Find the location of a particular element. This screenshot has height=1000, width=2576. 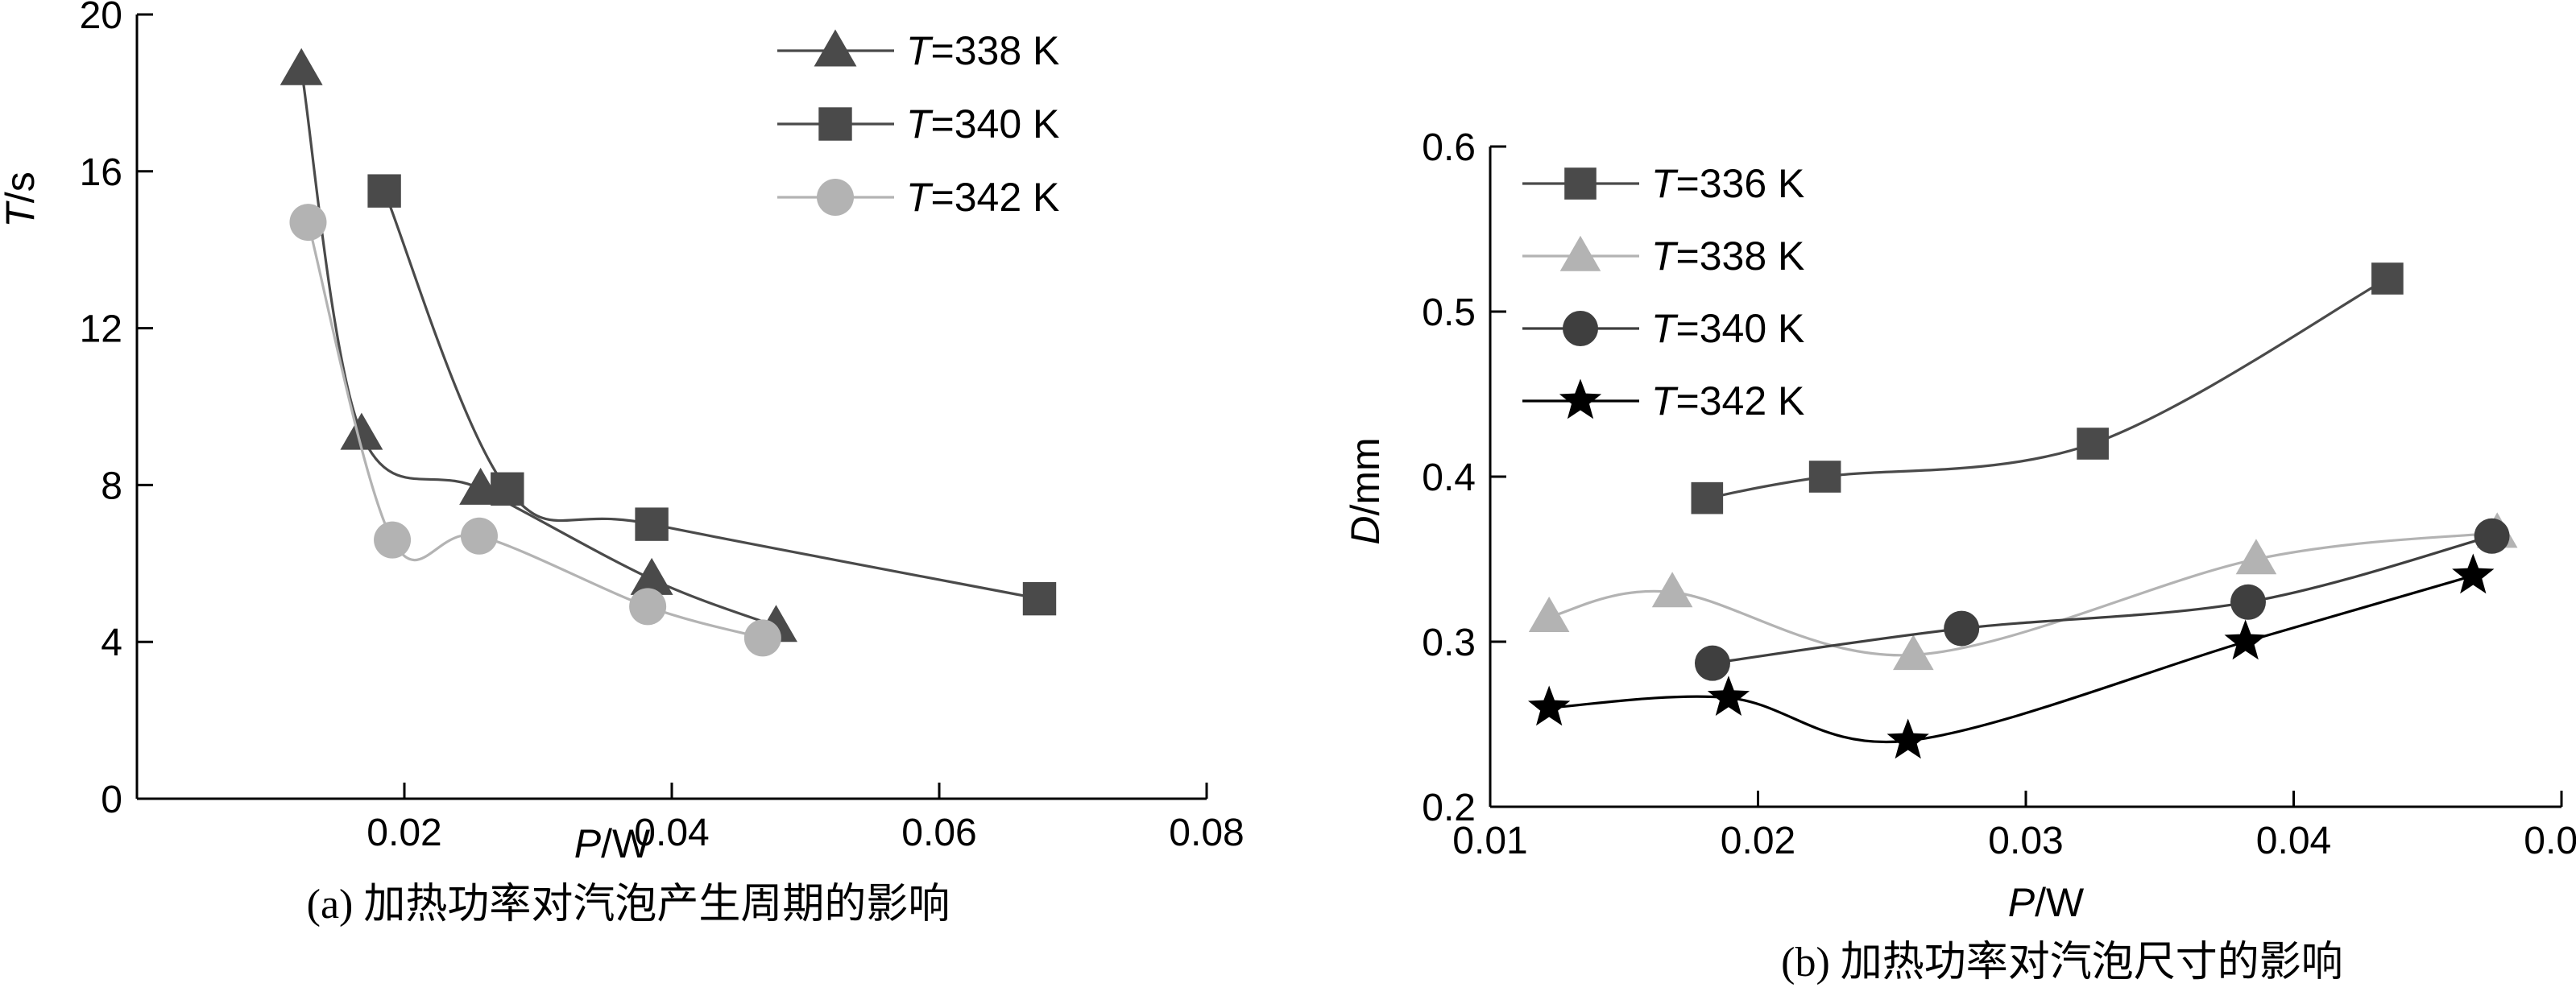

legend-label: T=336 K is located at coordinates (1727, 183).